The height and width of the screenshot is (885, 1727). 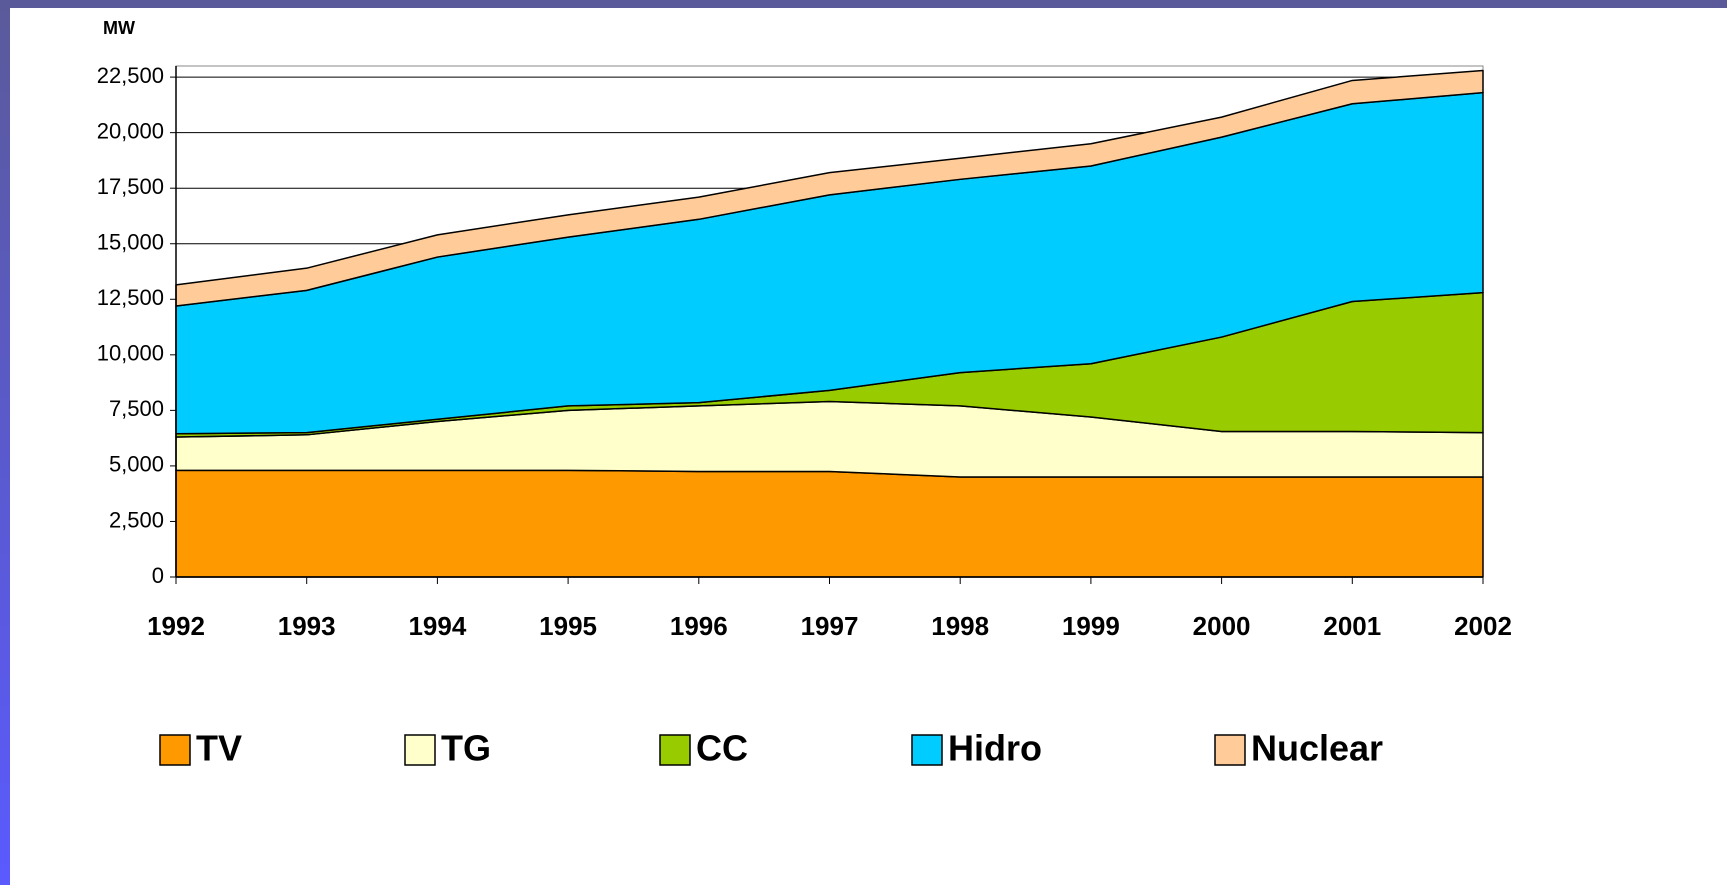 I want to click on y-tick-label: 22,500, so click(x=130, y=75).